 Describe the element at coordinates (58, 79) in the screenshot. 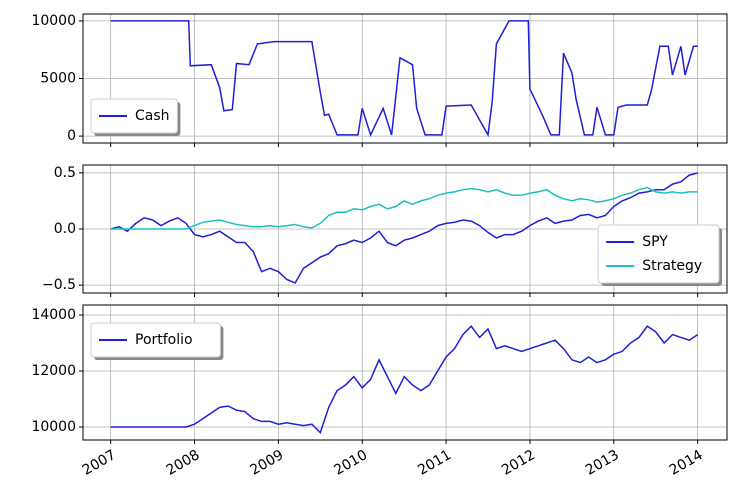

I see `y-tick-label: 5000` at that location.